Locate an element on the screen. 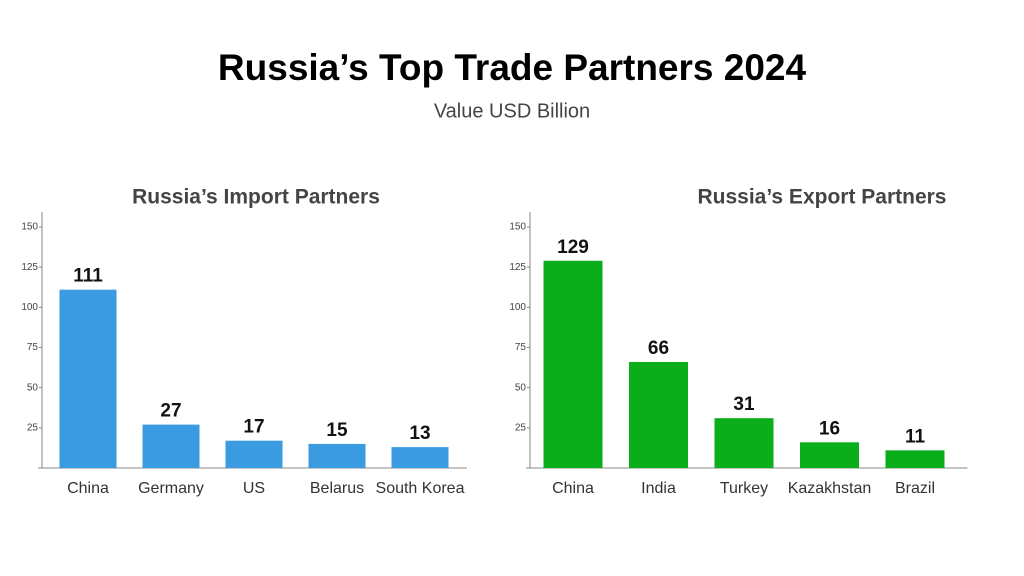  value-label: 129 is located at coordinates (573, 247).